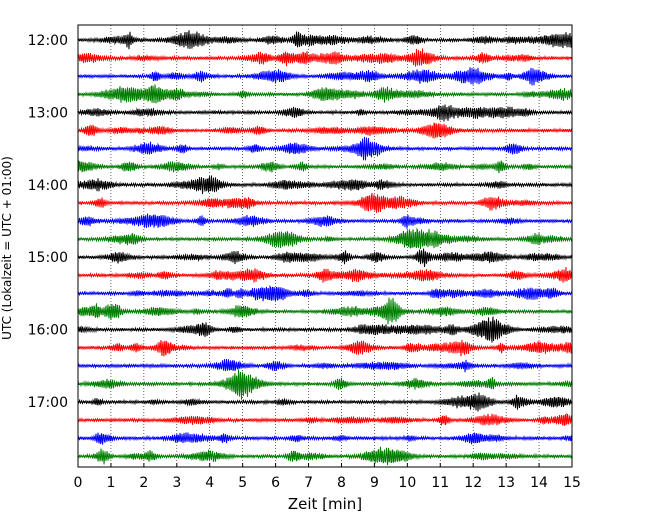 The height and width of the screenshot is (520, 650). What do you see at coordinates (55, 222) in the screenshot?
I see `y-axis-ticks: 12:00 13:00 14:00 15:00 16:00 17:00` at bounding box center [55, 222].